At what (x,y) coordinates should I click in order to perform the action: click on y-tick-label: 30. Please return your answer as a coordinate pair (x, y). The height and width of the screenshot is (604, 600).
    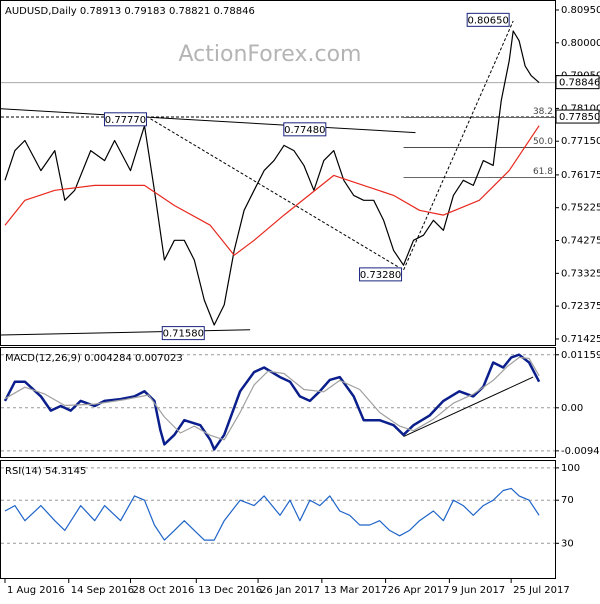
    Looking at the image, I should click on (567, 543).